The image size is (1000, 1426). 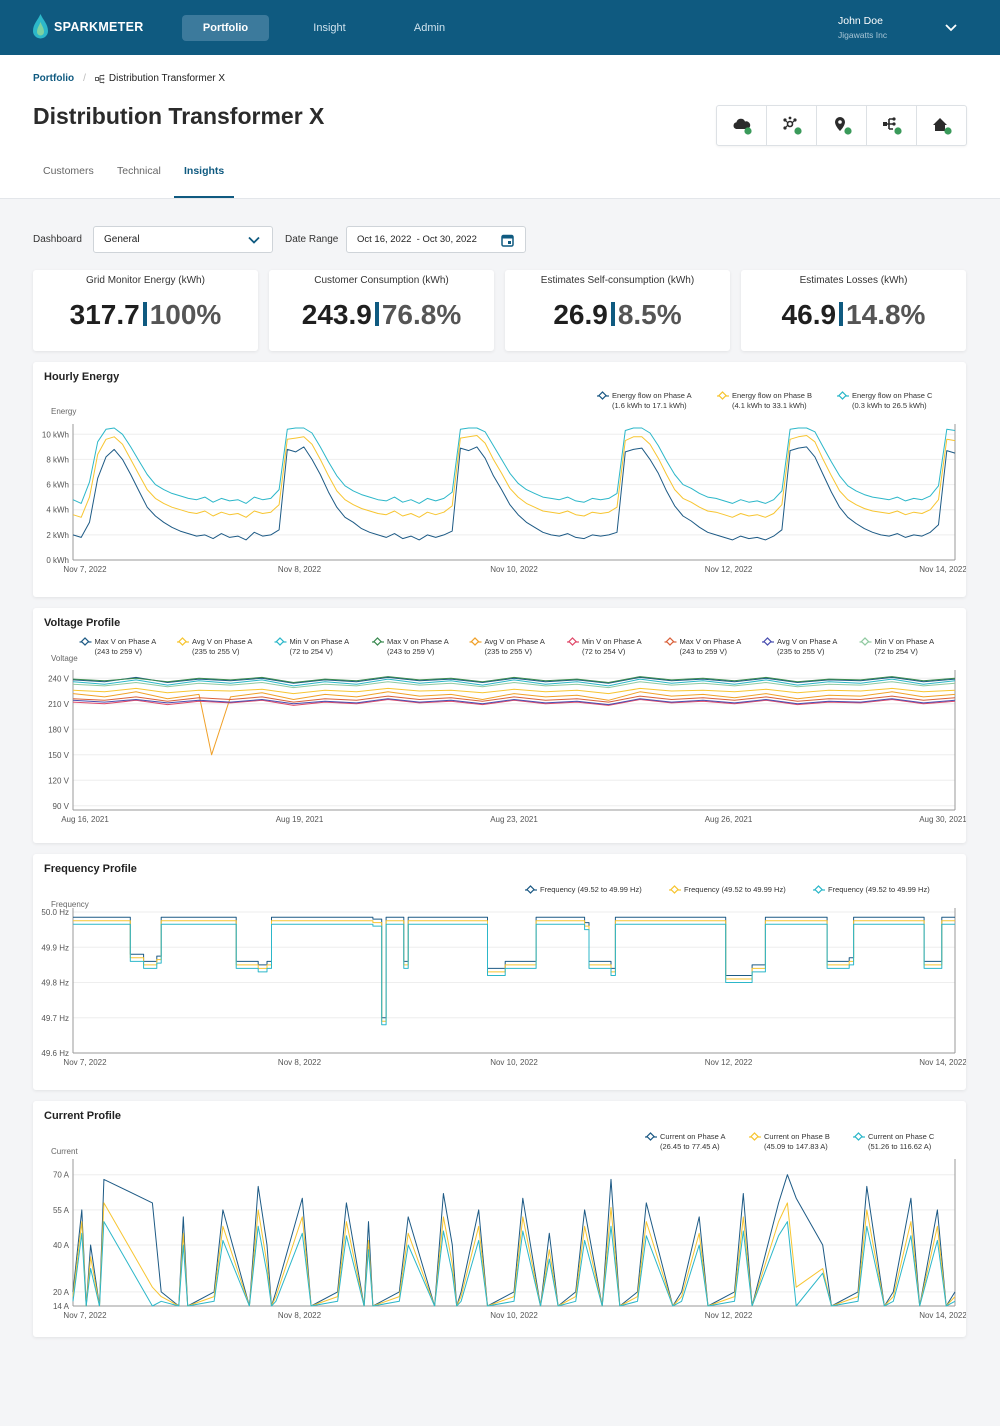 What do you see at coordinates (842, 125) in the screenshot?
I see `location-button` at bounding box center [842, 125].